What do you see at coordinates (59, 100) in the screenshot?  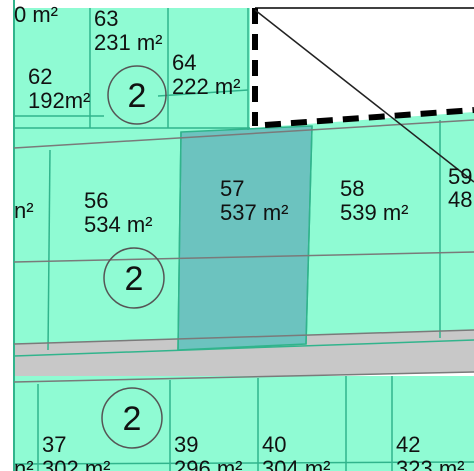 I see `parcel-area-62: 192m²` at bounding box center [59, 100].